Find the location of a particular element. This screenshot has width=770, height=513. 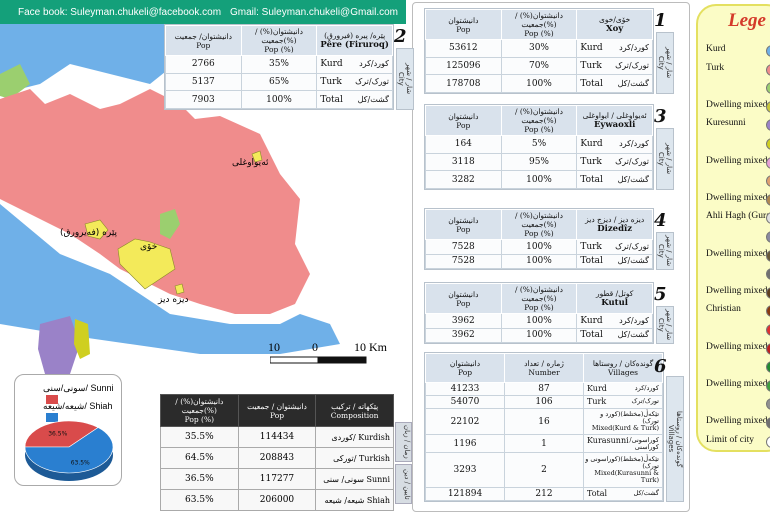

comp-header-composition: پێکهاتە / ترکیب Composition is located at coordinates (354, 410).